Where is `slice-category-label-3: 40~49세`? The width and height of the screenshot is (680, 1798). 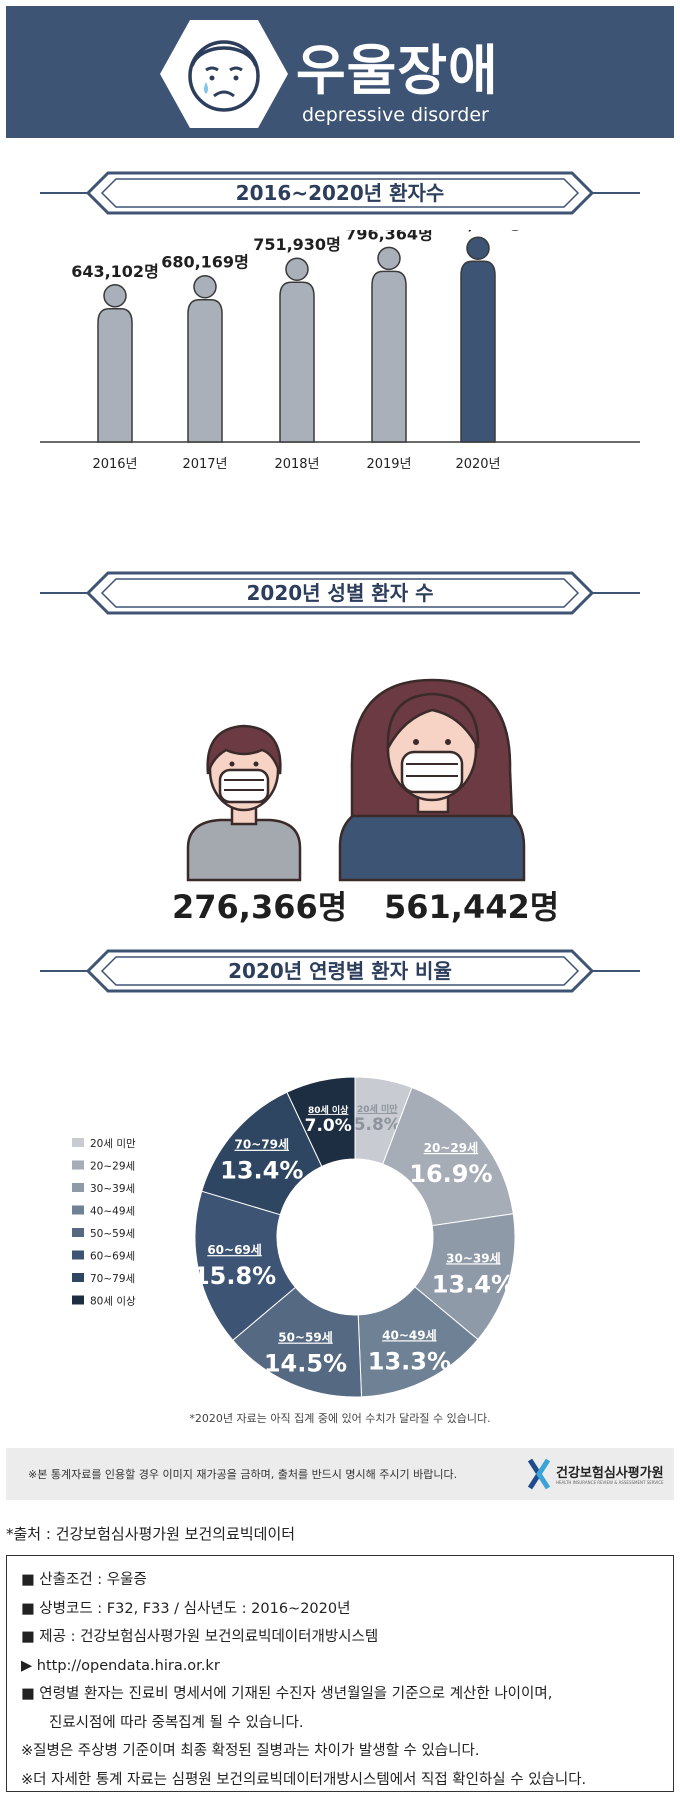
slice-category-label-3: 40~49세 is located at coordinates (409, 1334).